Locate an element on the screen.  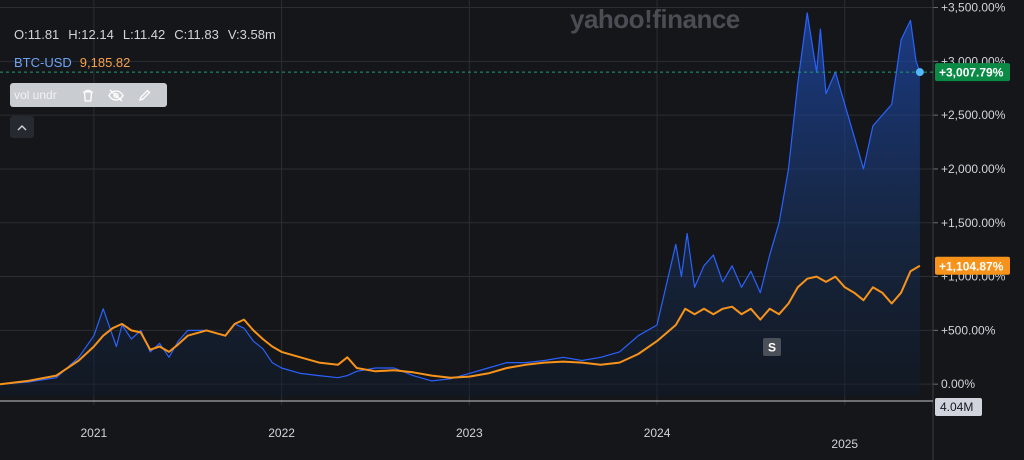
study-toolbar: vol undr is located at coordinates (88, 95).